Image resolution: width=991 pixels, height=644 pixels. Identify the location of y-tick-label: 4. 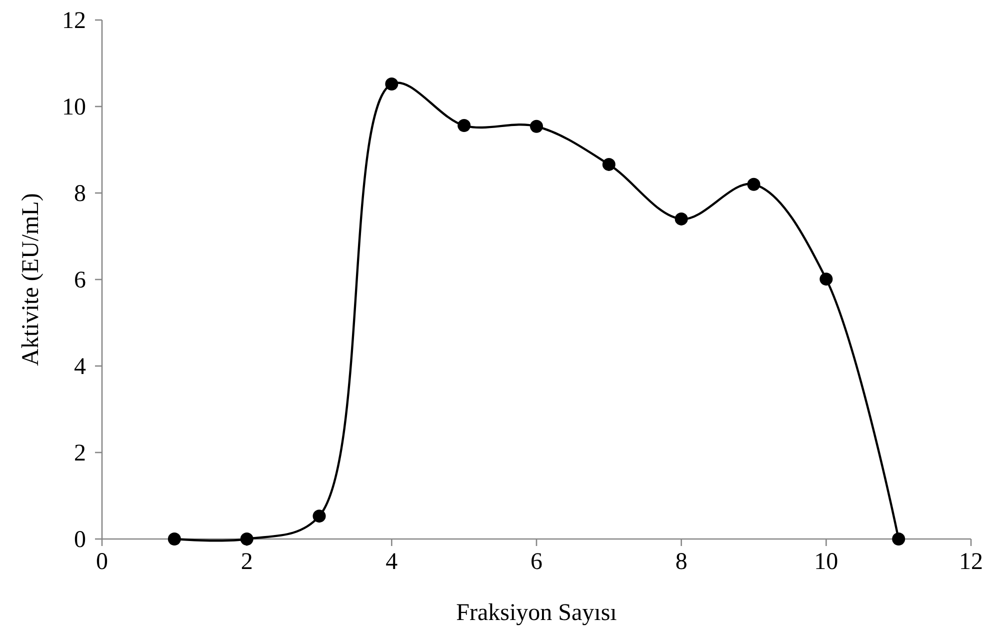
(80, 367).